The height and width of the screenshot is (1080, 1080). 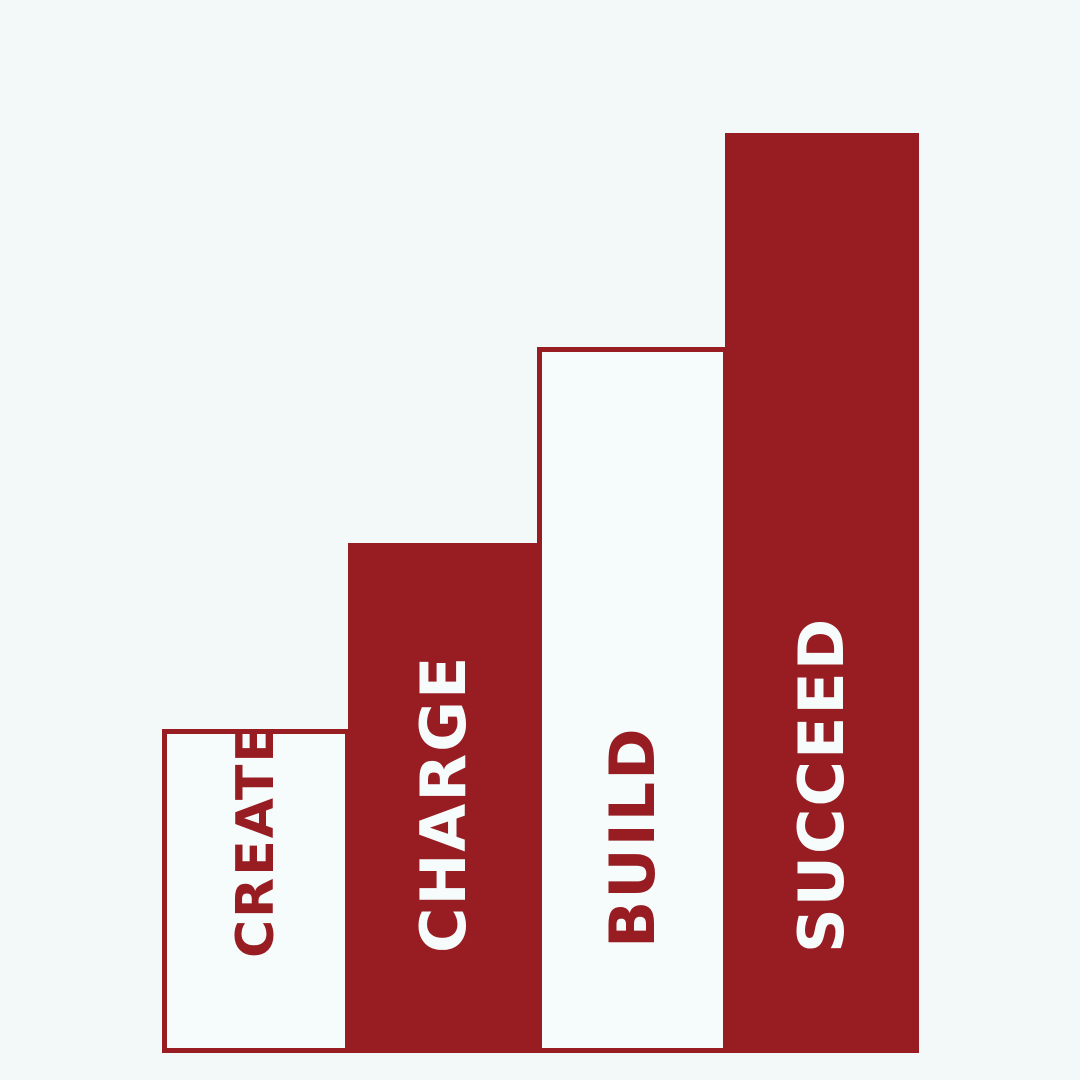 I want to click on step-charge: CHARGE, so click(x=444, y=798).